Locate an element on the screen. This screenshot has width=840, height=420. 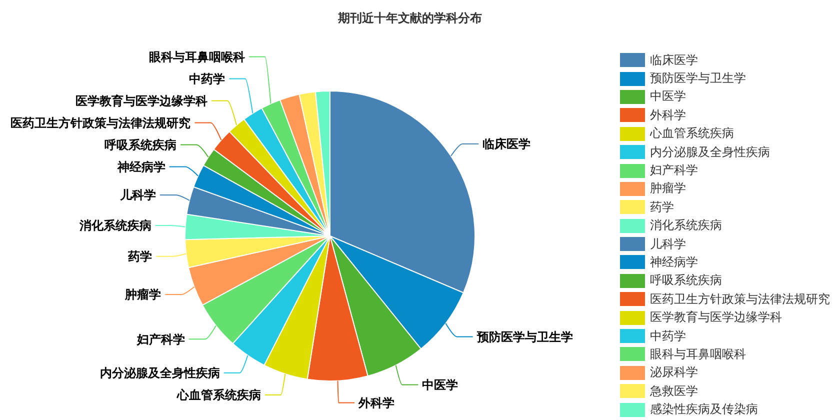
slice-label: 预防医学与卫生学 is located at coordinates (524, 337).